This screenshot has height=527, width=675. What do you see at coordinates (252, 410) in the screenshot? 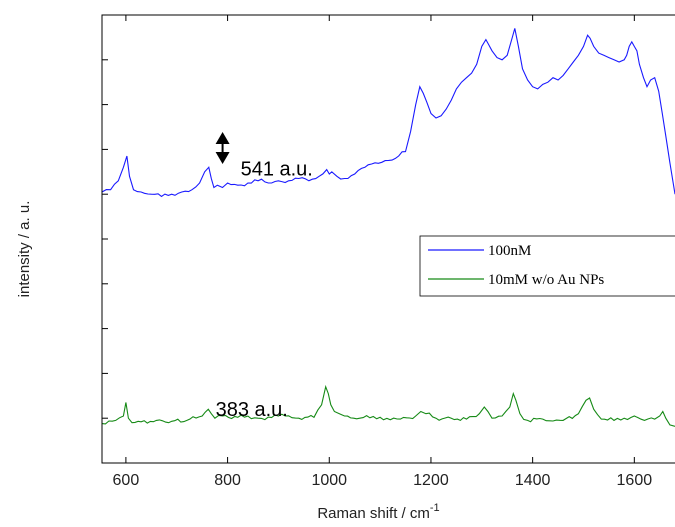
I see `annotation-383: 383 a.u.` at bounding box center [252, 410].